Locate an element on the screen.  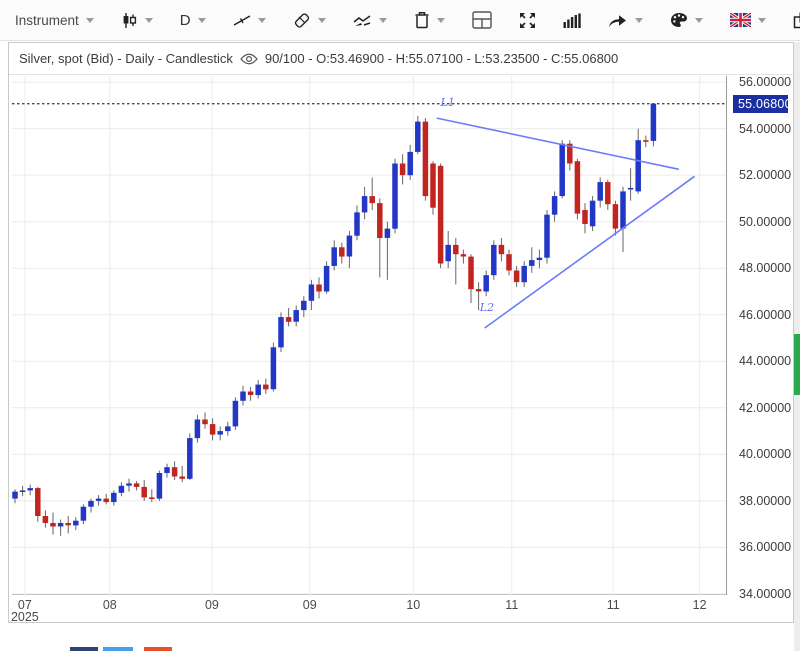
trendline-label-l1: L1 is located at coordinates (447, 102).